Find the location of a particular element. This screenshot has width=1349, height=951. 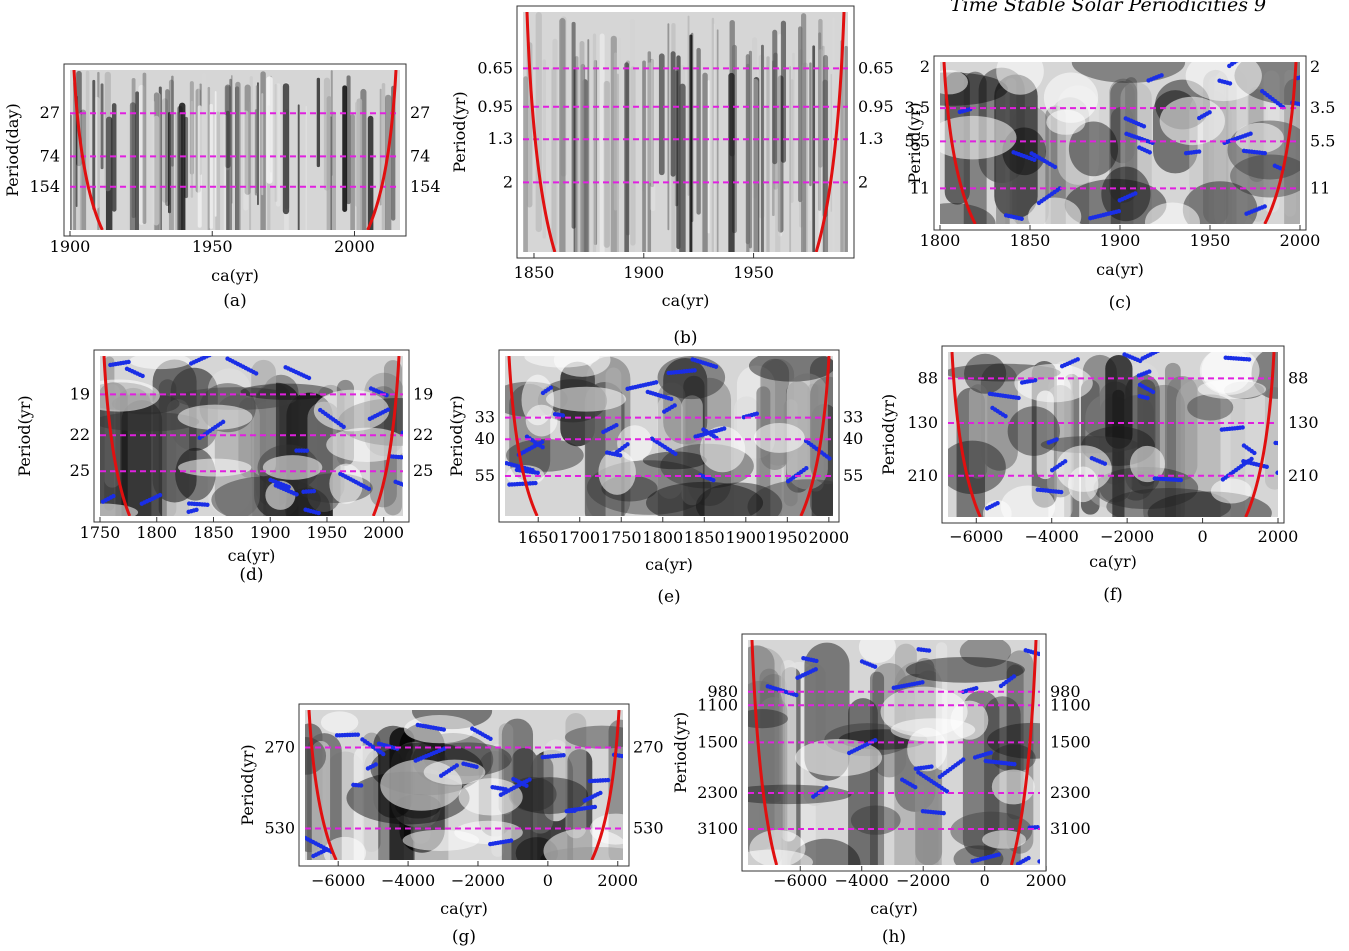

y-tick-label: 530 is located at coordinates (279, 828).